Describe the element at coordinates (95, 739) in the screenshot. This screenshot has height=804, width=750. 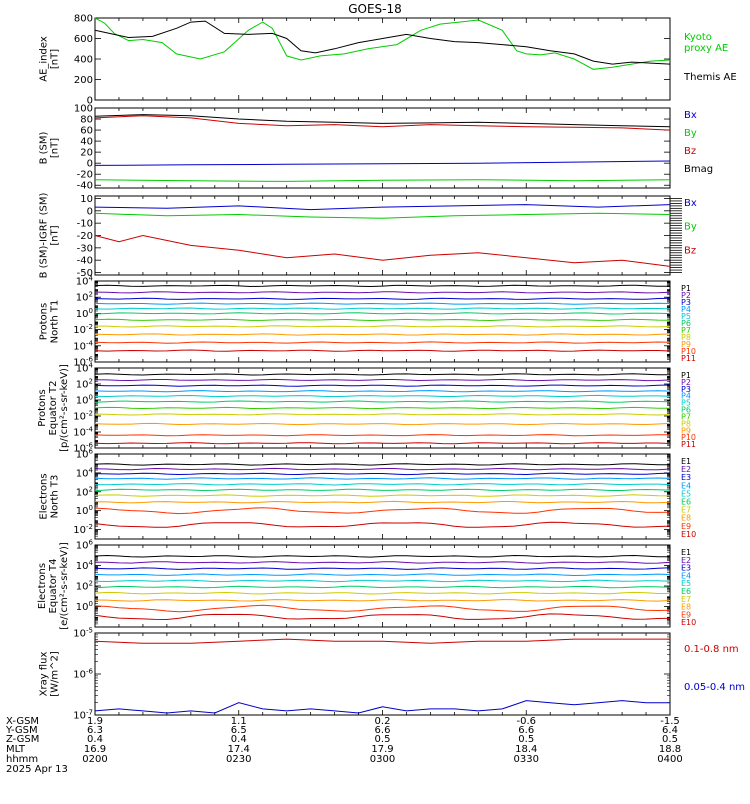
I see `footer-value: 0.4` at that location.